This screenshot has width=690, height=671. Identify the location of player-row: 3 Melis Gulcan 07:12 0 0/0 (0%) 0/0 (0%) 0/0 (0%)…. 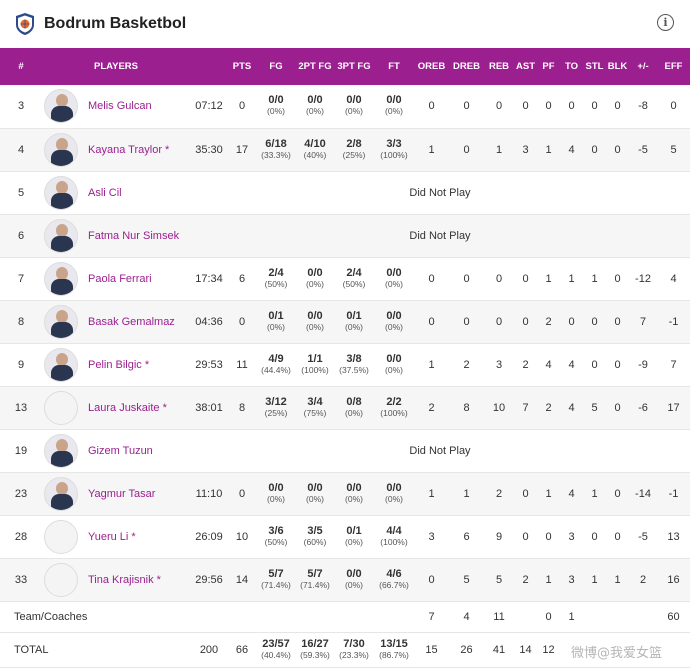
(345, 106).